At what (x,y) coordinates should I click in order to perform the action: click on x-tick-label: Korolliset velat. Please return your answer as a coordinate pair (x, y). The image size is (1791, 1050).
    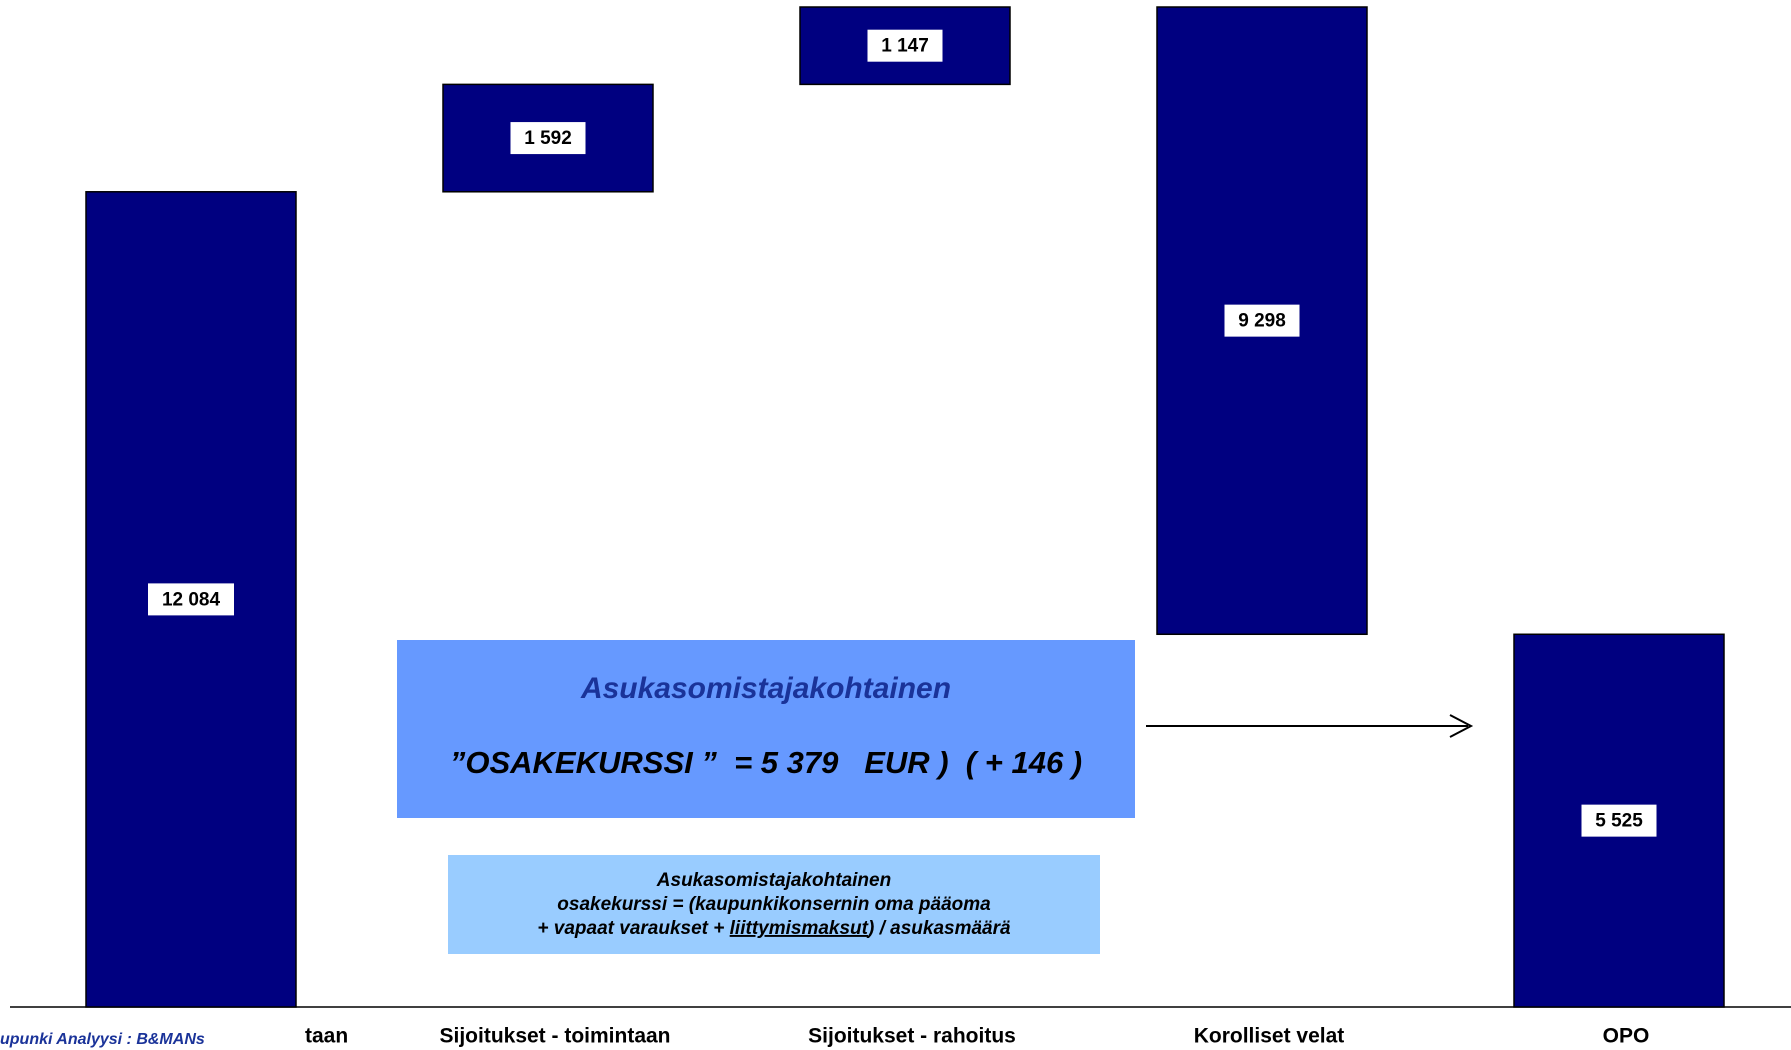
    Looking at the image, I should click on (1269, 1036).